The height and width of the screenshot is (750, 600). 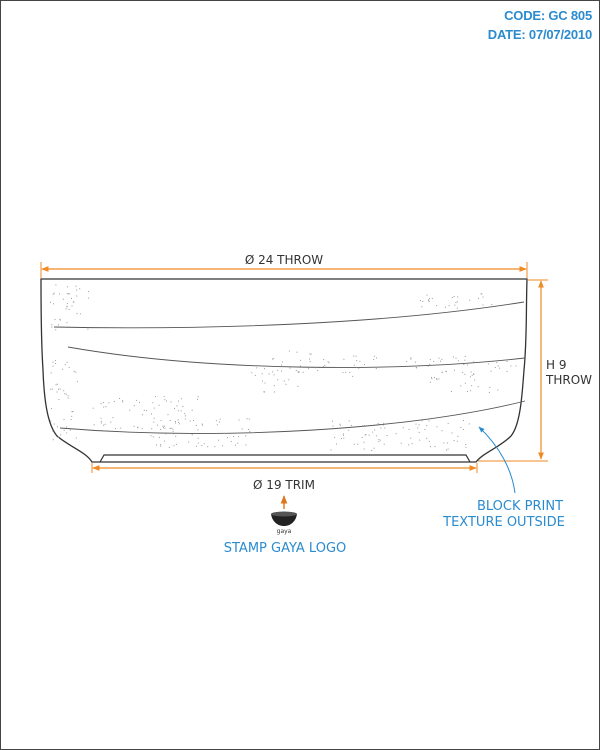 What do you see at coordinates (548, 15) in the screenshot?
I see `product-code: CODE: GC 805` at bounding box center [548, 15].